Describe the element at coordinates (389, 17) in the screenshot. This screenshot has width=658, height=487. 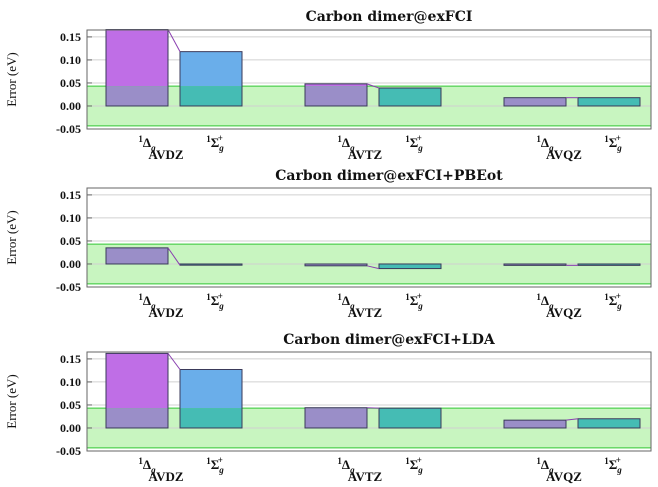
I see `chart-title: Carbon dimer@exFCI` at that location.